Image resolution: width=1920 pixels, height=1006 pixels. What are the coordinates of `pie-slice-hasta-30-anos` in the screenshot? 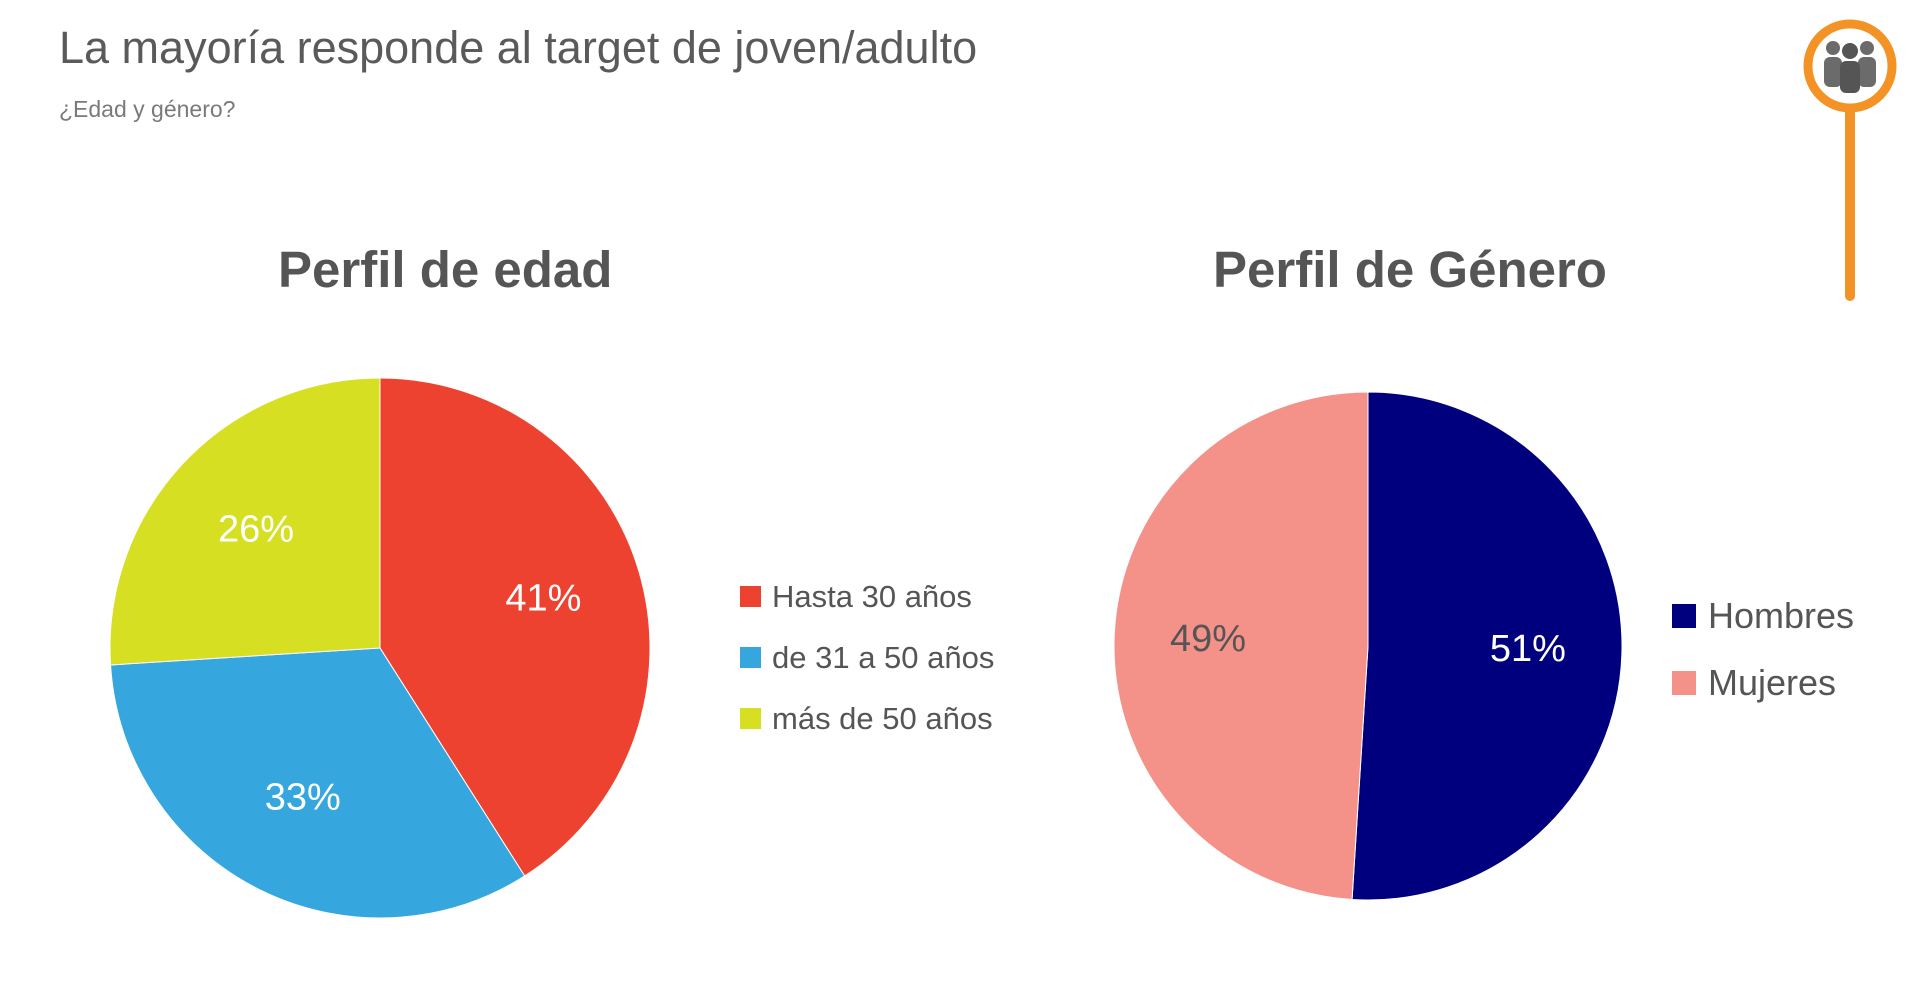 It's located at (515, 627).